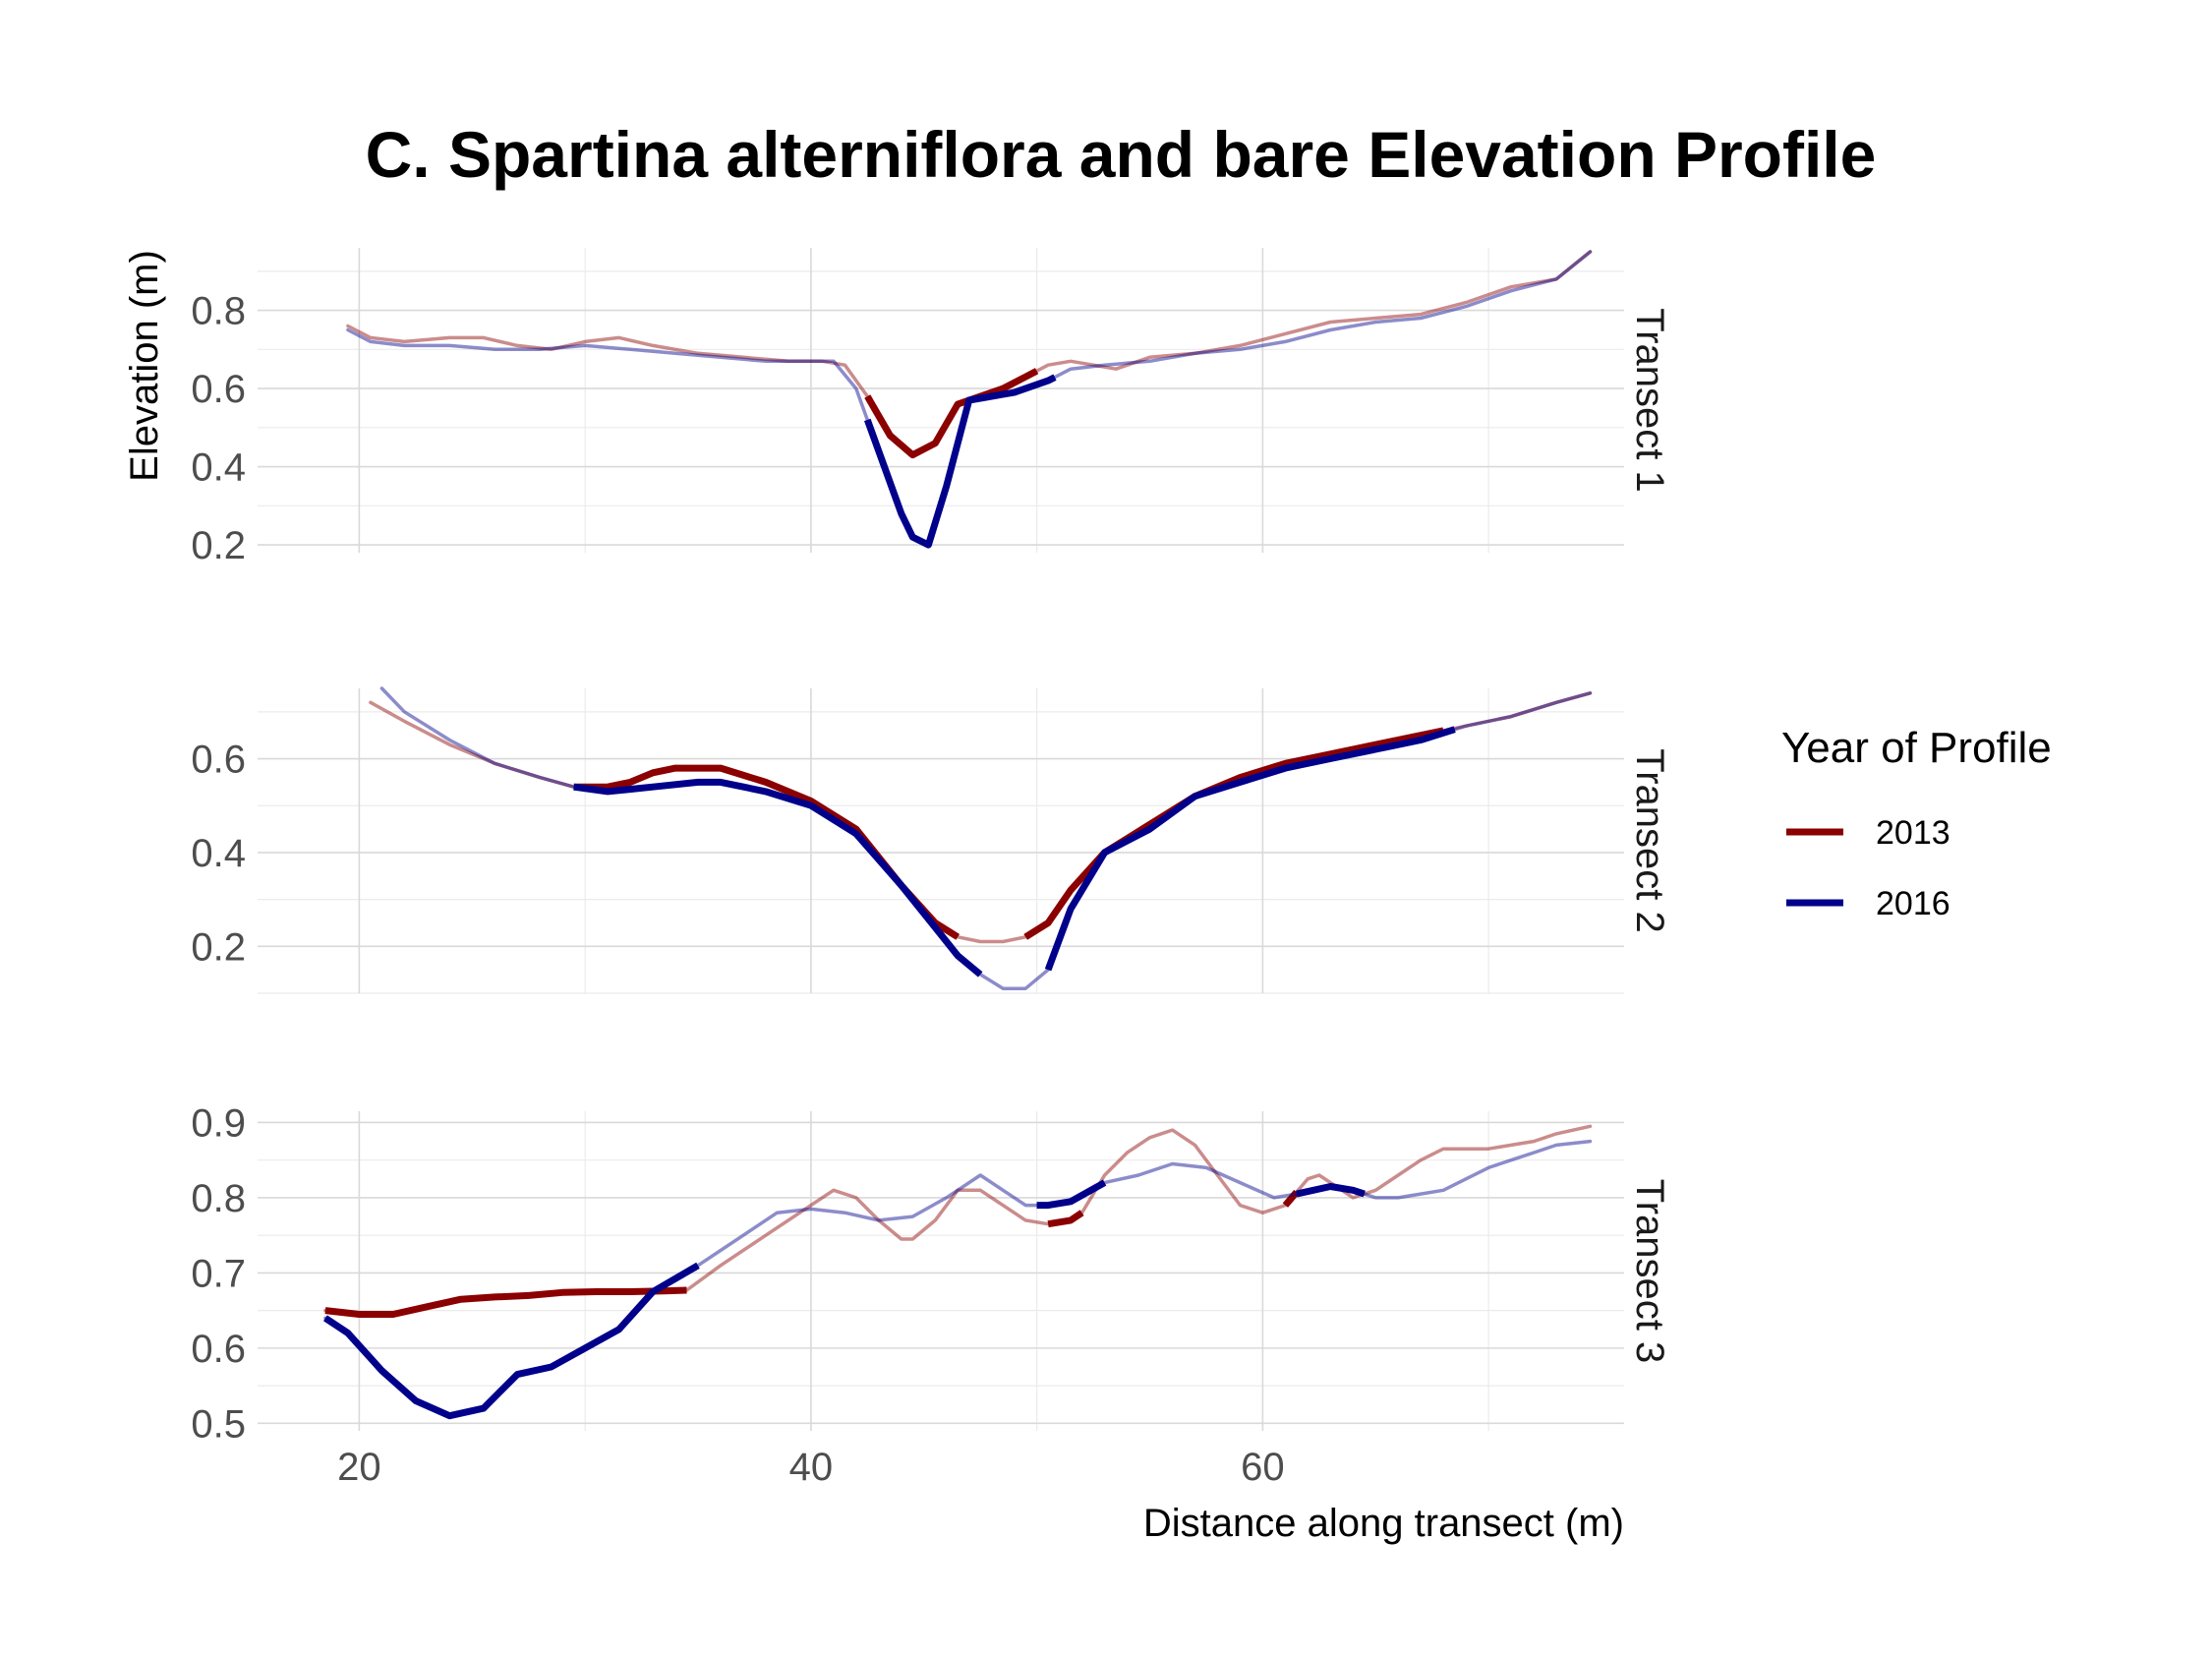 The image size is (2212, 1659). I want to click on facet-panel-1: 0.2 0.4 0.6 0.8 Transect 1, so click(931, 407).